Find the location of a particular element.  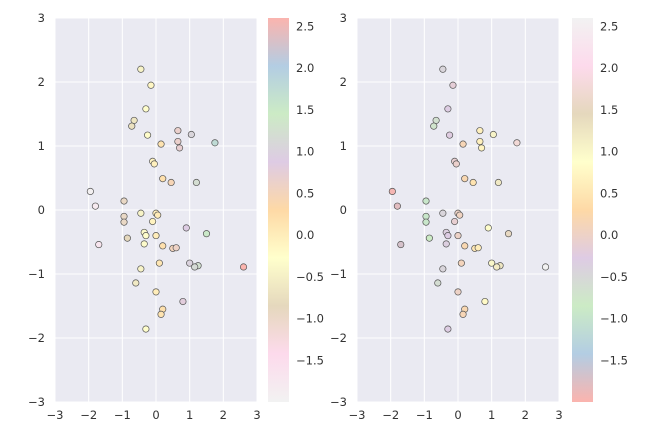

y-tick-label: 3 is located at coordinates (41, 18).